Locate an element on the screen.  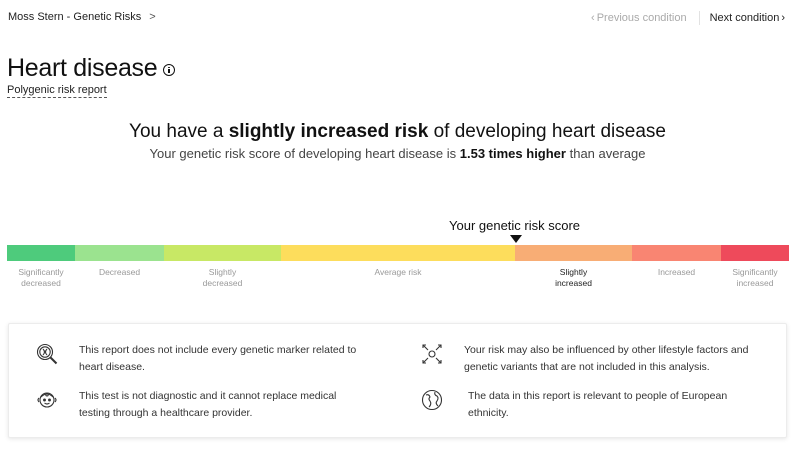
headline-risk-level: slightly increased risk is located at coordinates (328, 131).